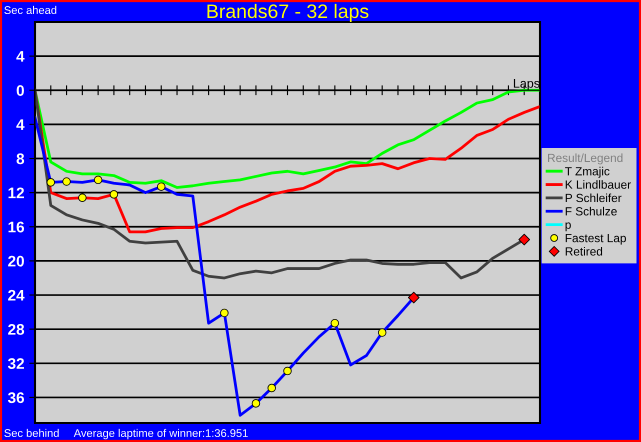 Image resolution: width=641 pixels, height=442 pixels. Describe the element at coordinates (161, 434) in the screenshot. I see `text: Average laptime of winner:1:36.951` at that location.